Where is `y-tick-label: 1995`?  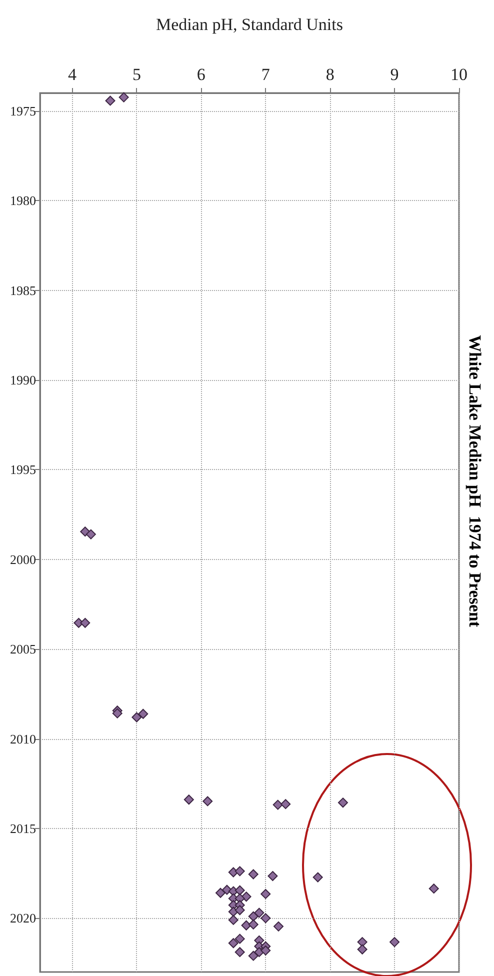 y-tick-label: 1995 is located at coordinates (23, 470).